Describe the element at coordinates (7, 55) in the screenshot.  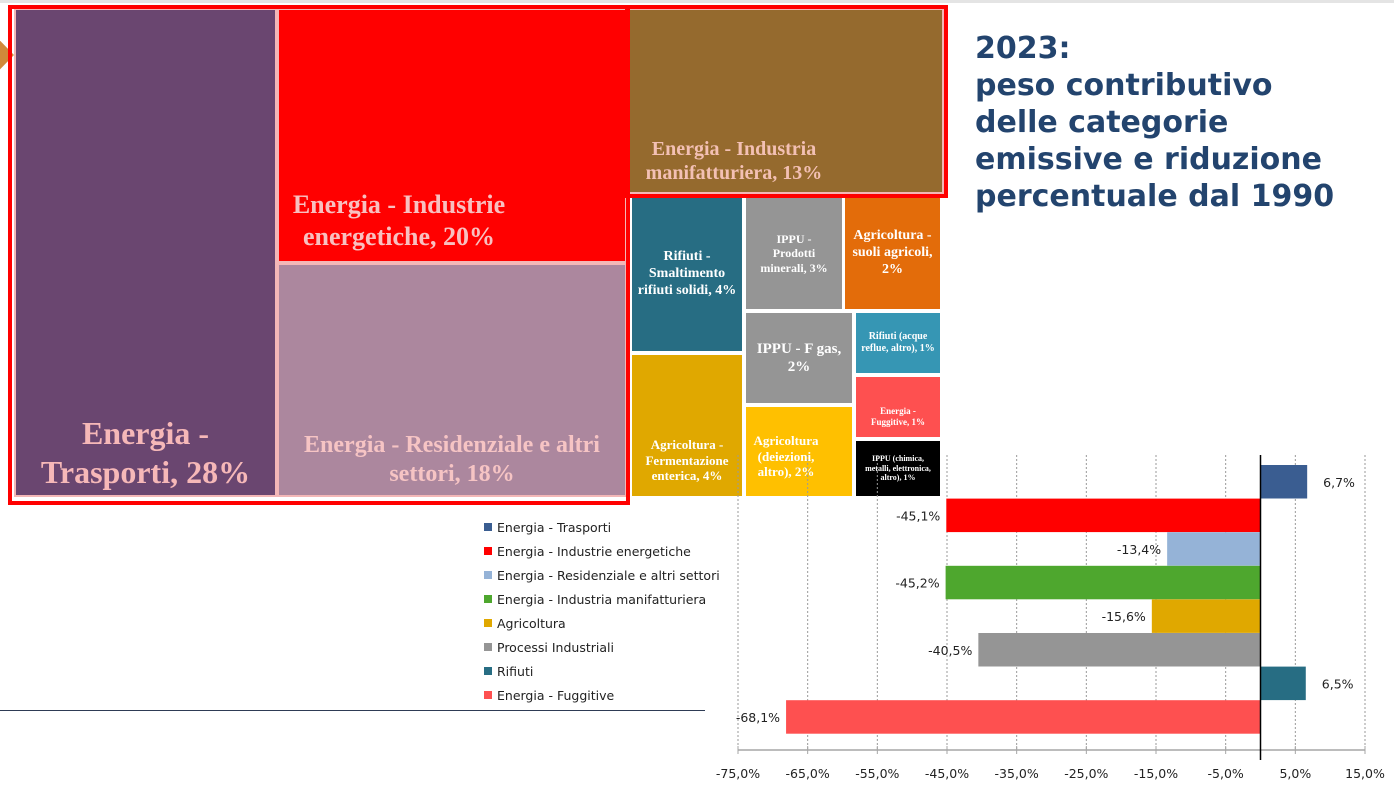
I see `decorative-arrow-shape` at that location.